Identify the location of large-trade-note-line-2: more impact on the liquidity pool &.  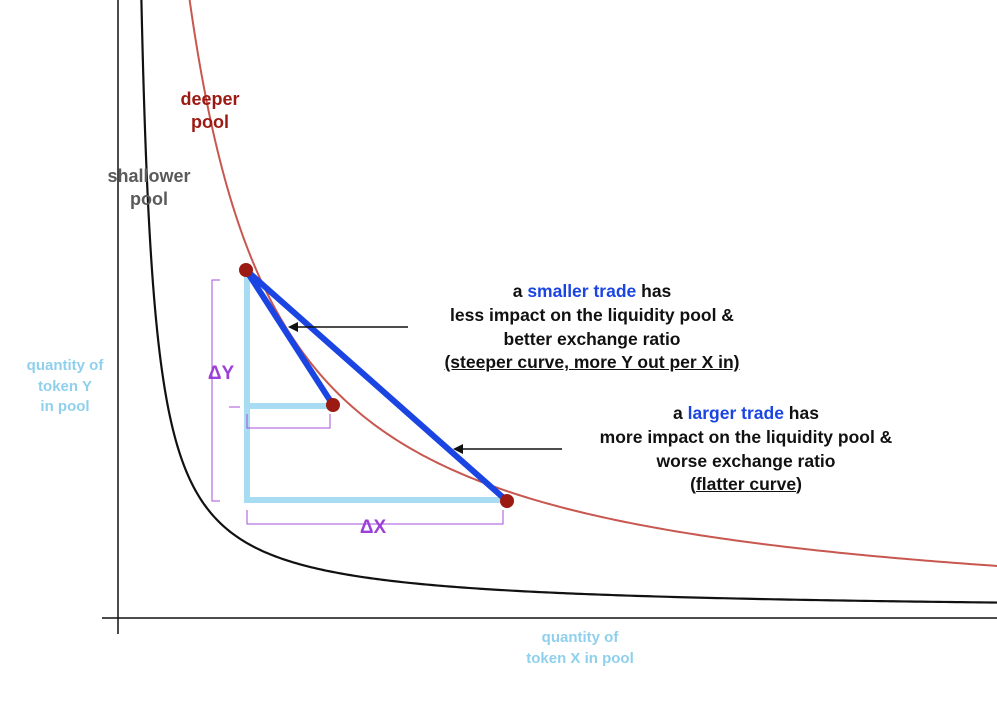
(746, 436).